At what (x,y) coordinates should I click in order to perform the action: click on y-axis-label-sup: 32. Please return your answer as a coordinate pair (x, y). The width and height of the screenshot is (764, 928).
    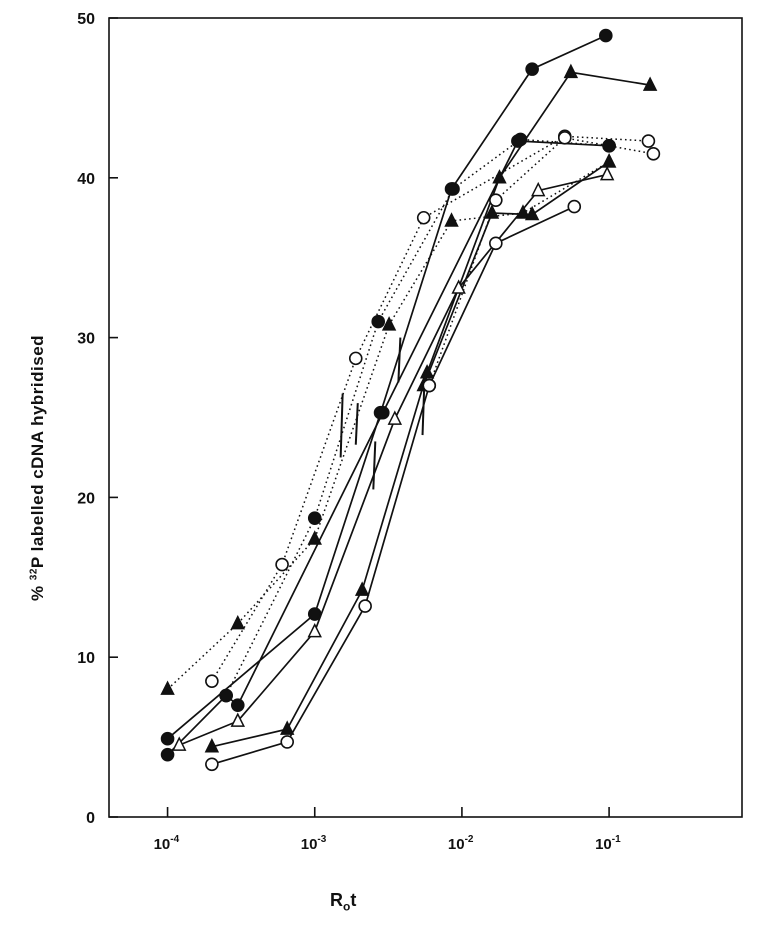
    Looking at the image, I should click on (34, 574).